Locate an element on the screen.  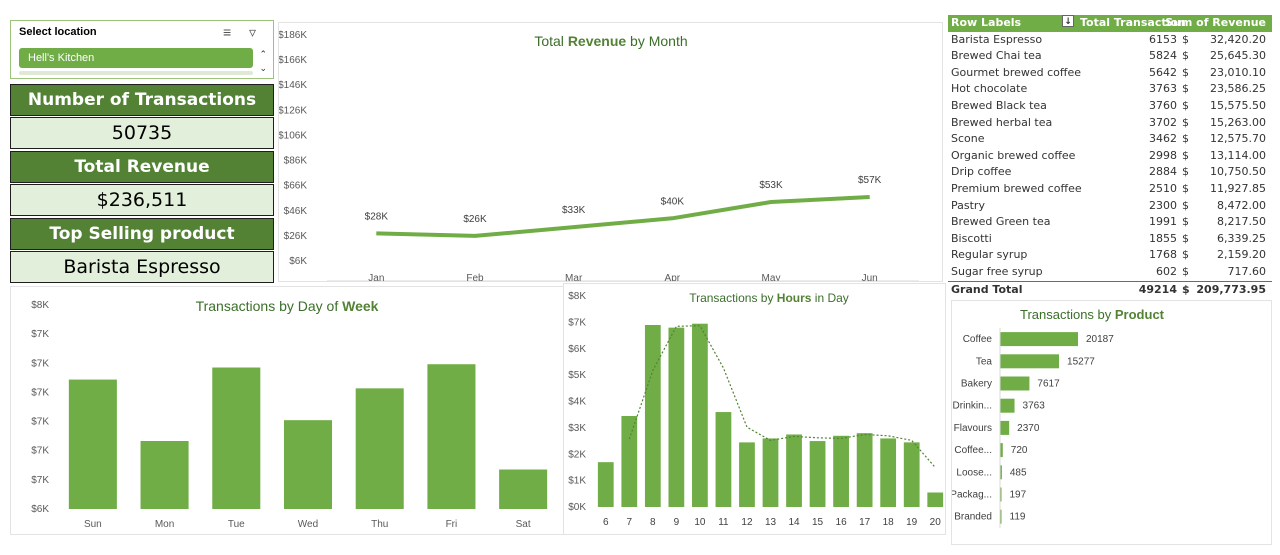
revenue-line is located at coordinates (623, 216).